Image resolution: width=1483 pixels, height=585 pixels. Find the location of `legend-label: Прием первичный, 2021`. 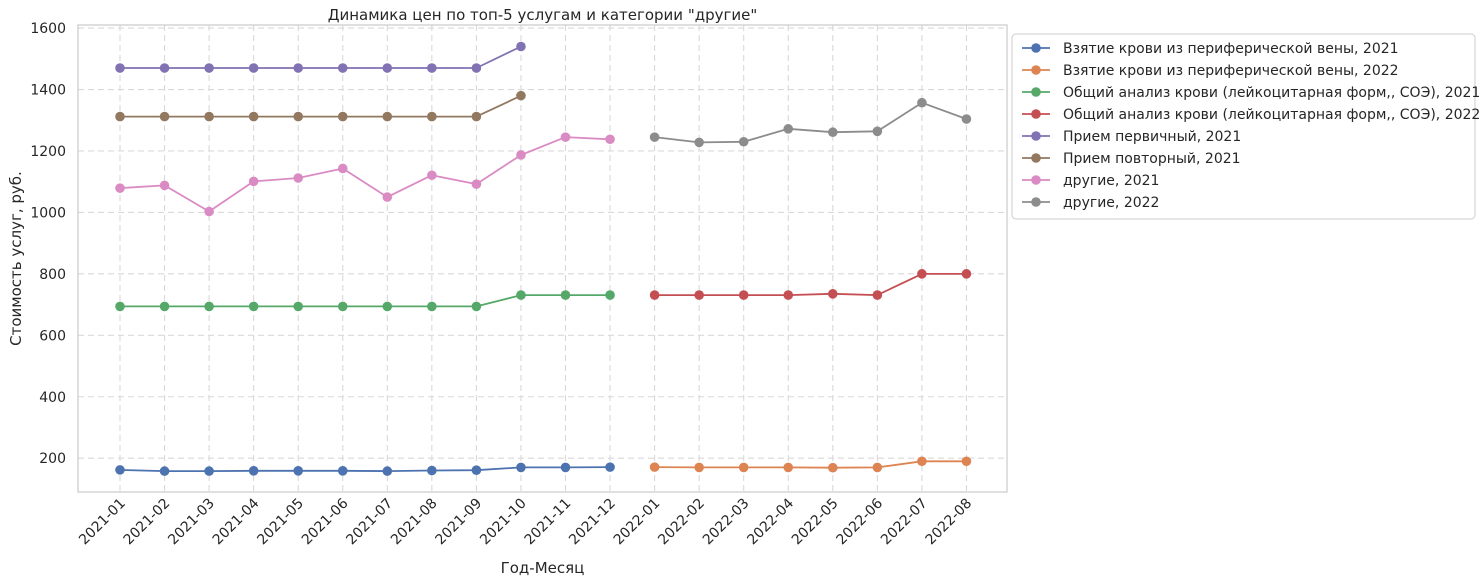

legend-label: Прием первичный, 2021 is located at coordinates (1152, 137).